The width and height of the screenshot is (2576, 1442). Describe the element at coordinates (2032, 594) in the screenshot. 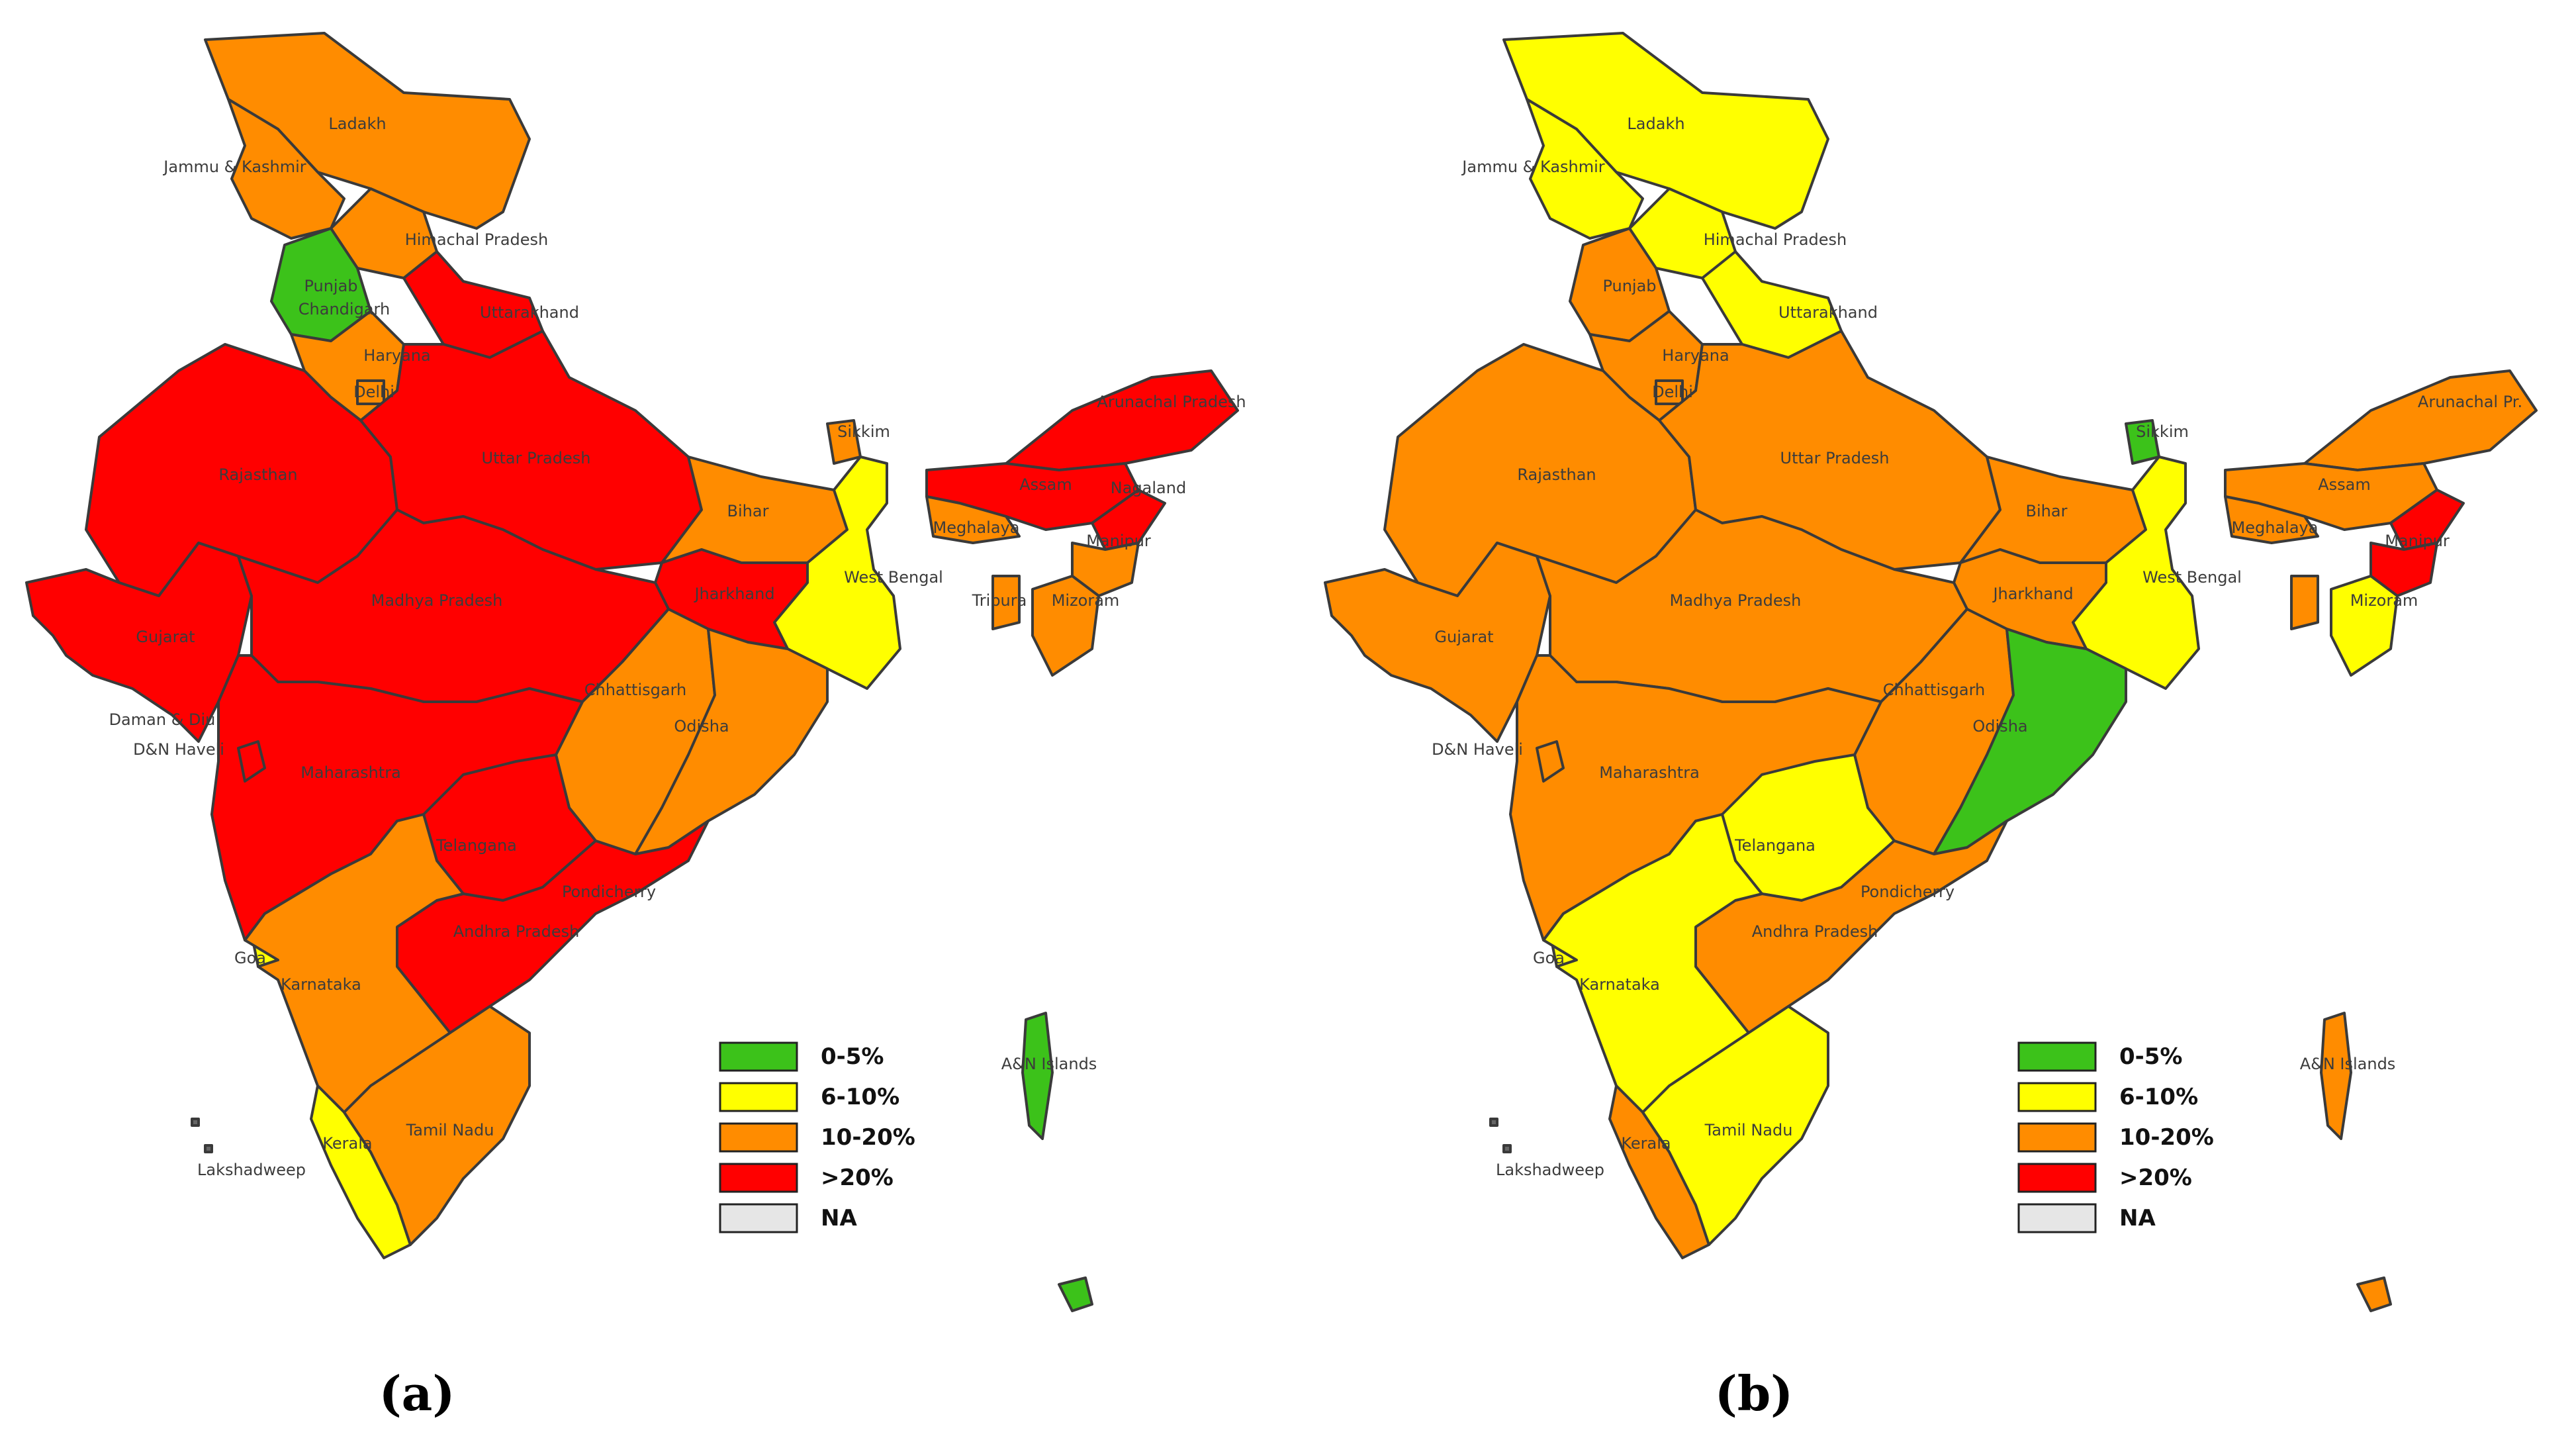

I see `label-jharkhand: Jharkhand` at that location.